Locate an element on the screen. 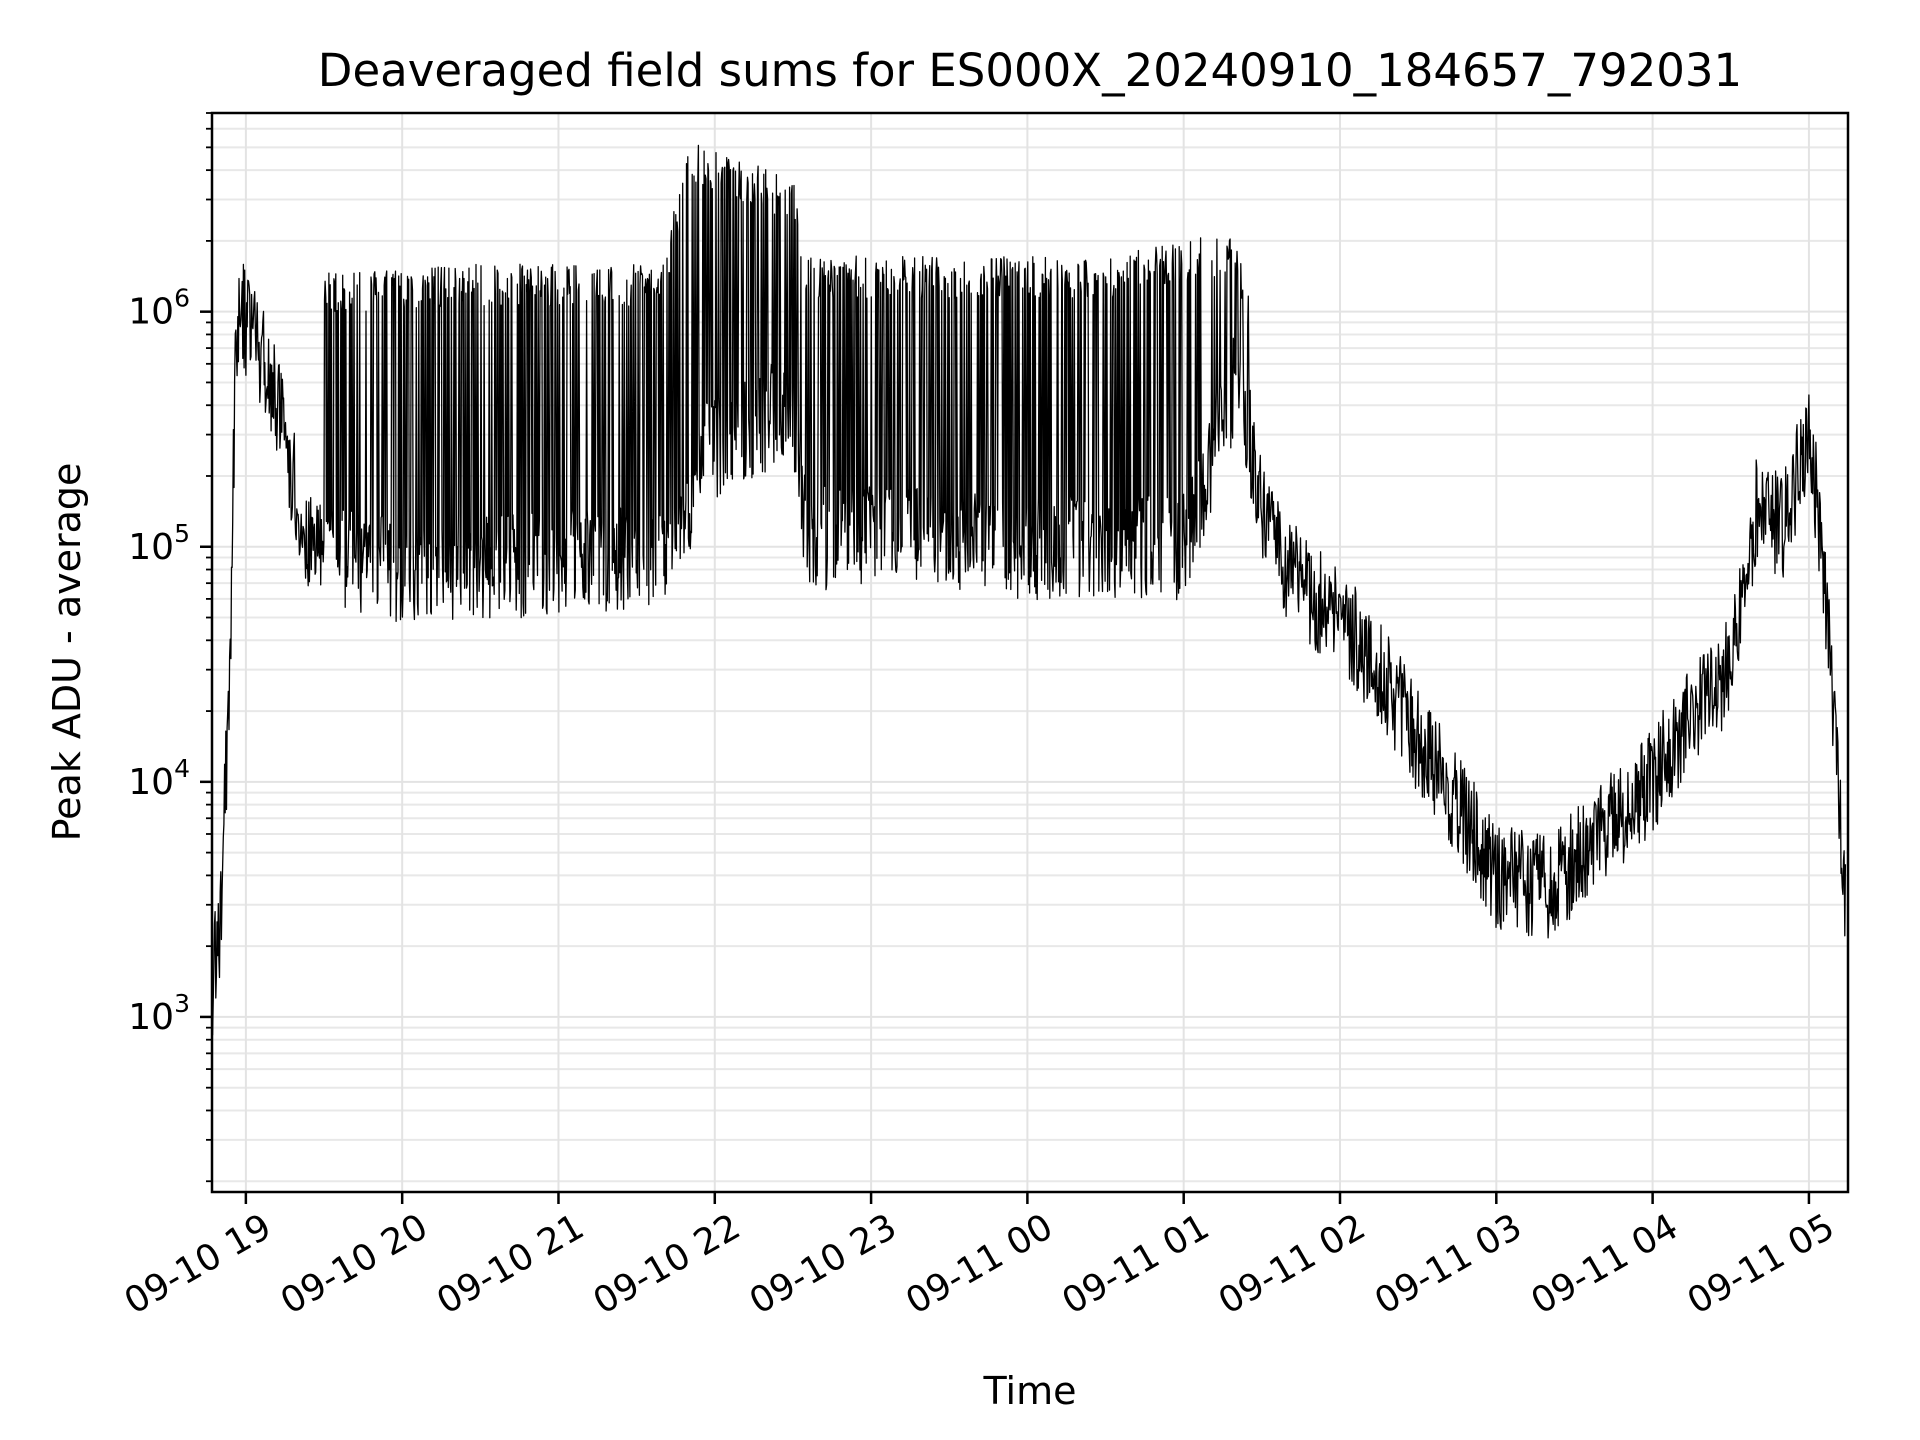 The height and width of the screenshot is (1440, 1920). y-tick-exponent: 6 is located at coordinates (182, 298).